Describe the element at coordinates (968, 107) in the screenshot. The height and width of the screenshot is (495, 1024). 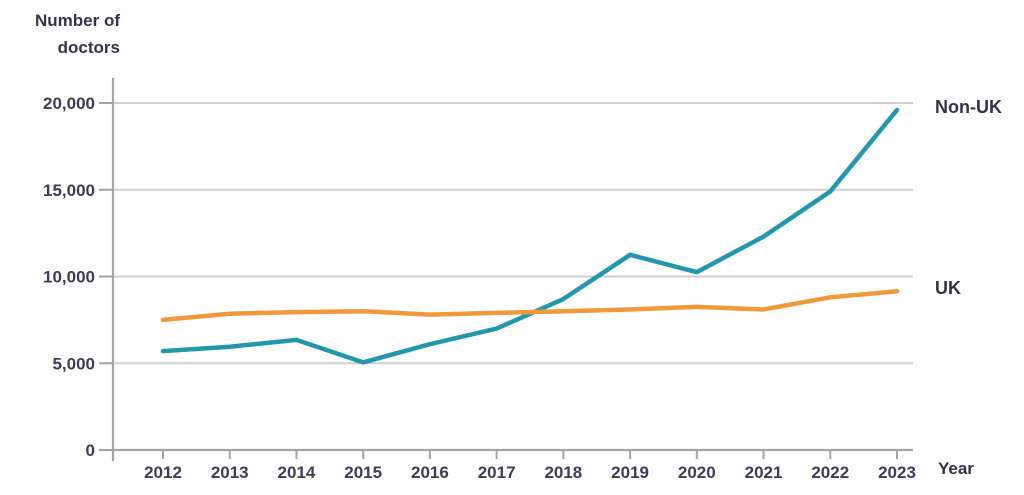
I see `series-label-non-uk: Non-UK` at that location.